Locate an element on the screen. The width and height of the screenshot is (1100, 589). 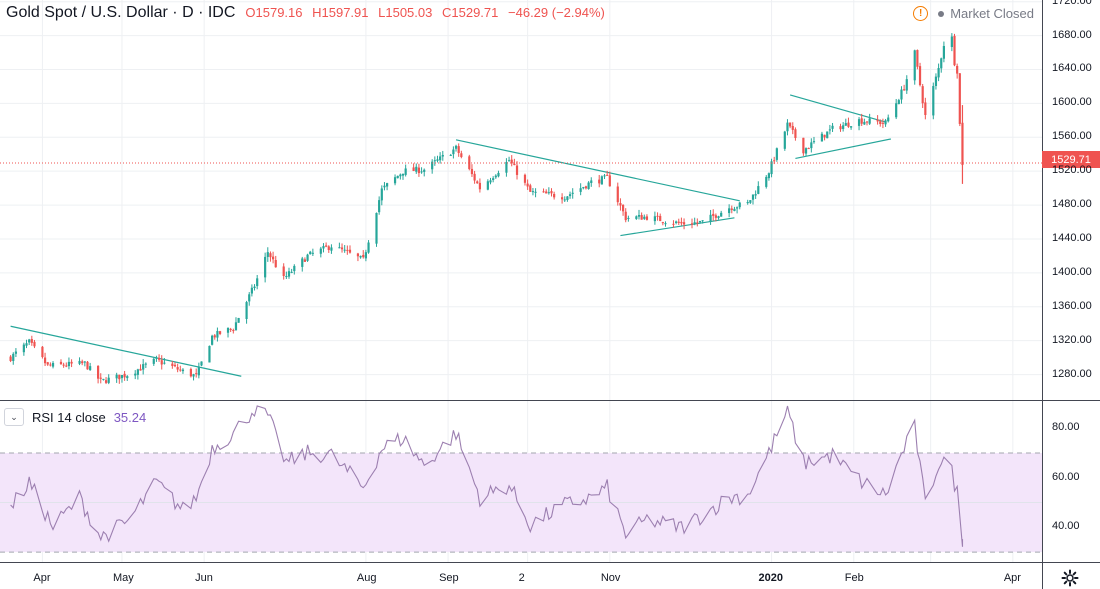
collapse-chevron-icon: ⌄ is located at coordinates (14, 417).